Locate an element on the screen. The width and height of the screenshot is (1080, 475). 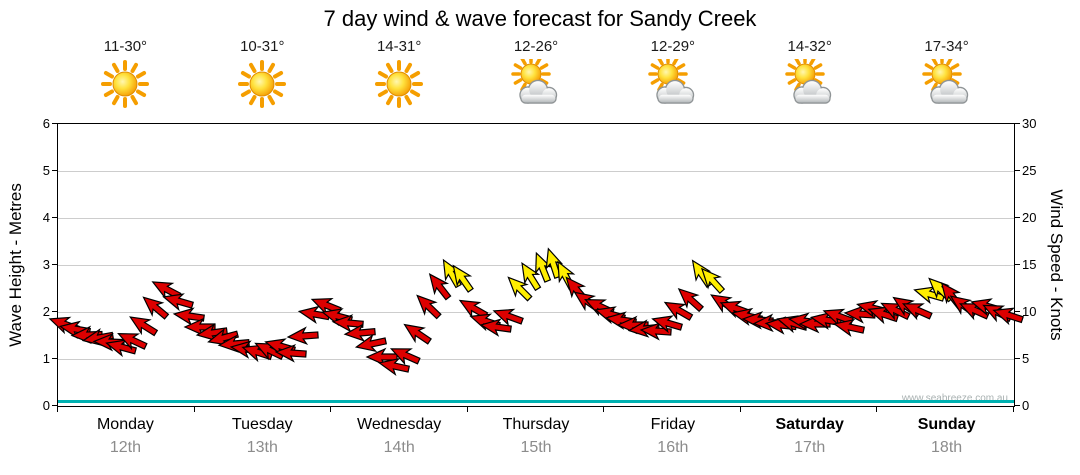
day-temp-range: 14-32° is located at coordinates (809, 46).